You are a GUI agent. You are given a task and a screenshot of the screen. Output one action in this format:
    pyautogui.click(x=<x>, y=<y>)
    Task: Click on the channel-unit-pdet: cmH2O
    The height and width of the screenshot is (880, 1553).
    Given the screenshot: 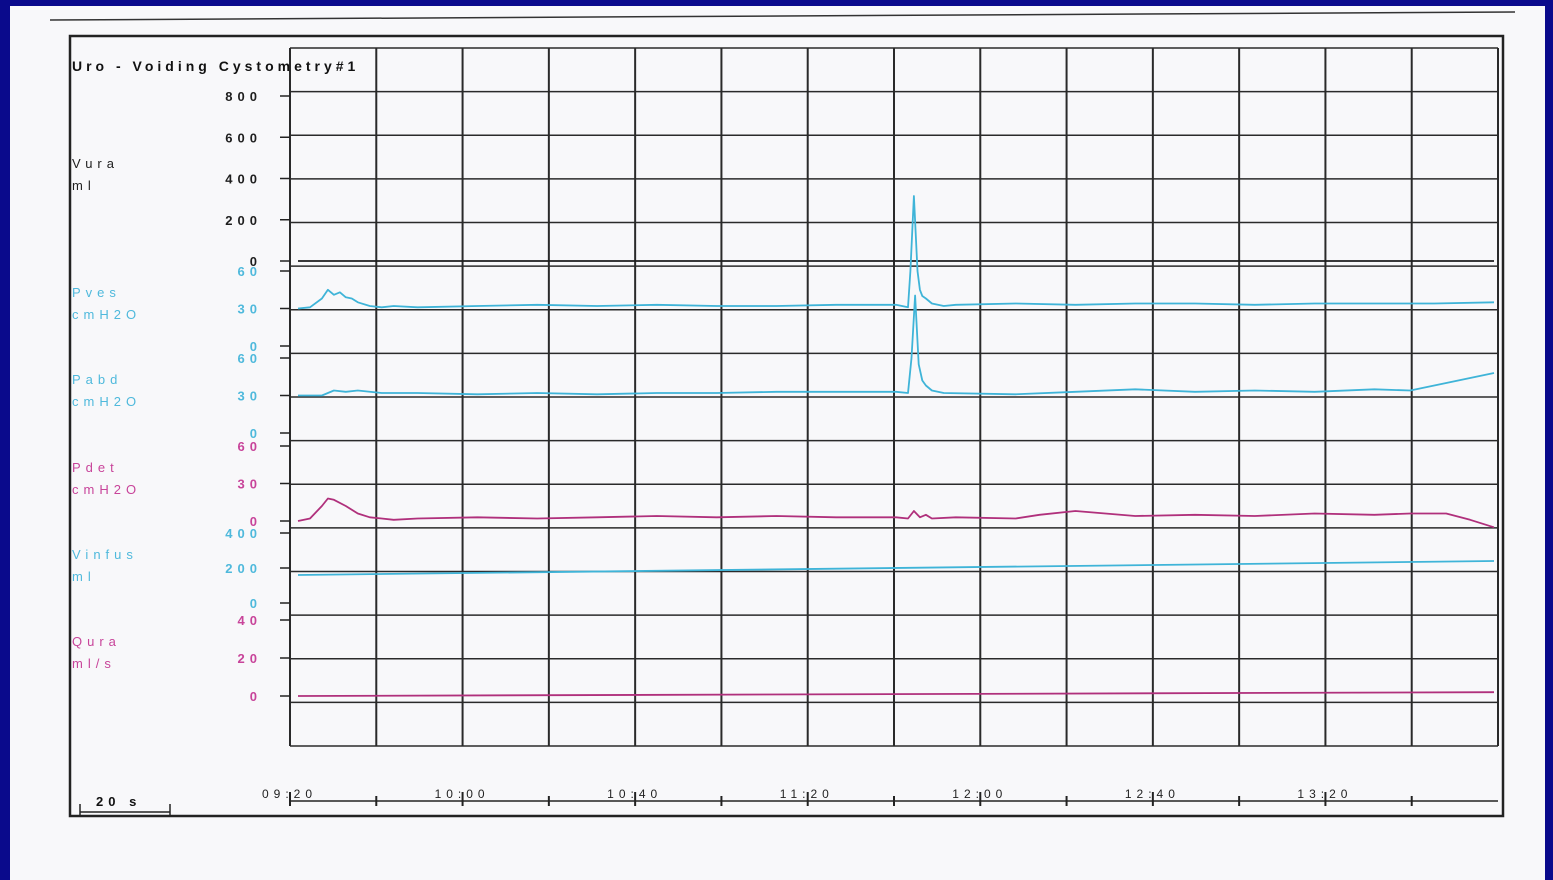 What is the action you would take?
    pyautogui.click(x=106, y=489)
    